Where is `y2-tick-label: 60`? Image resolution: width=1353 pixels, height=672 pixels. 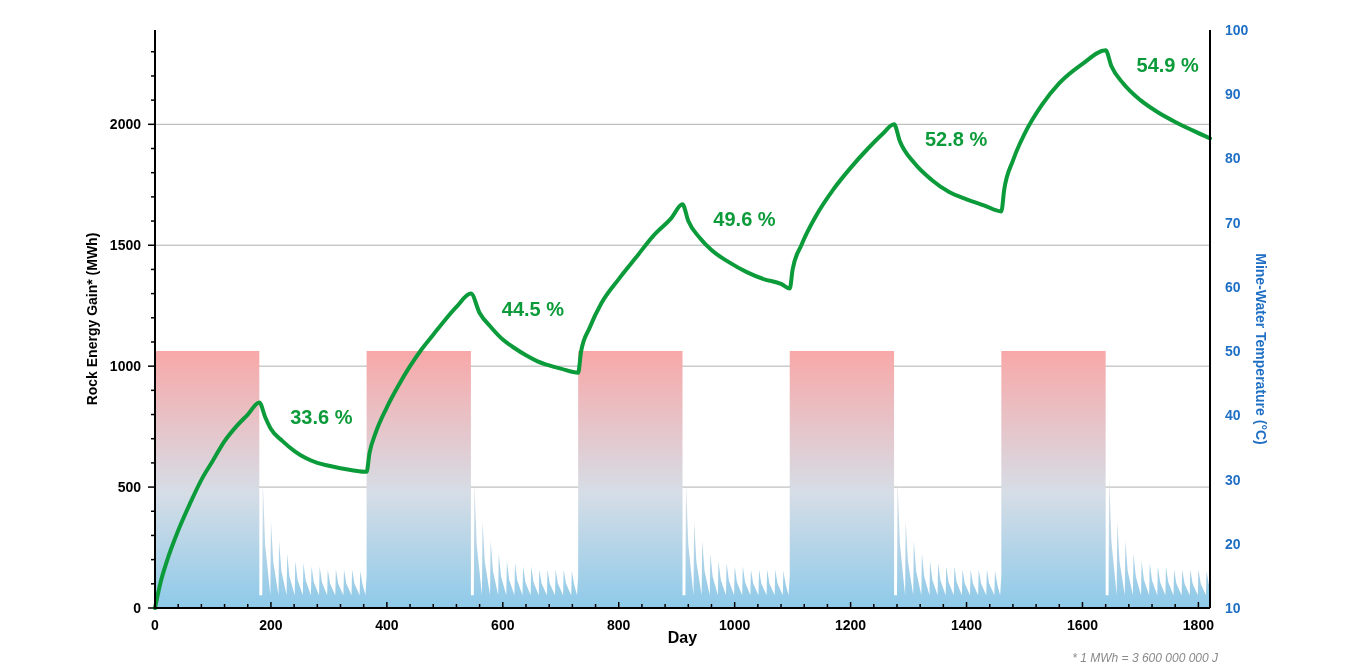
y2-tick-label: 60 is located at coordinates (1233, 286).